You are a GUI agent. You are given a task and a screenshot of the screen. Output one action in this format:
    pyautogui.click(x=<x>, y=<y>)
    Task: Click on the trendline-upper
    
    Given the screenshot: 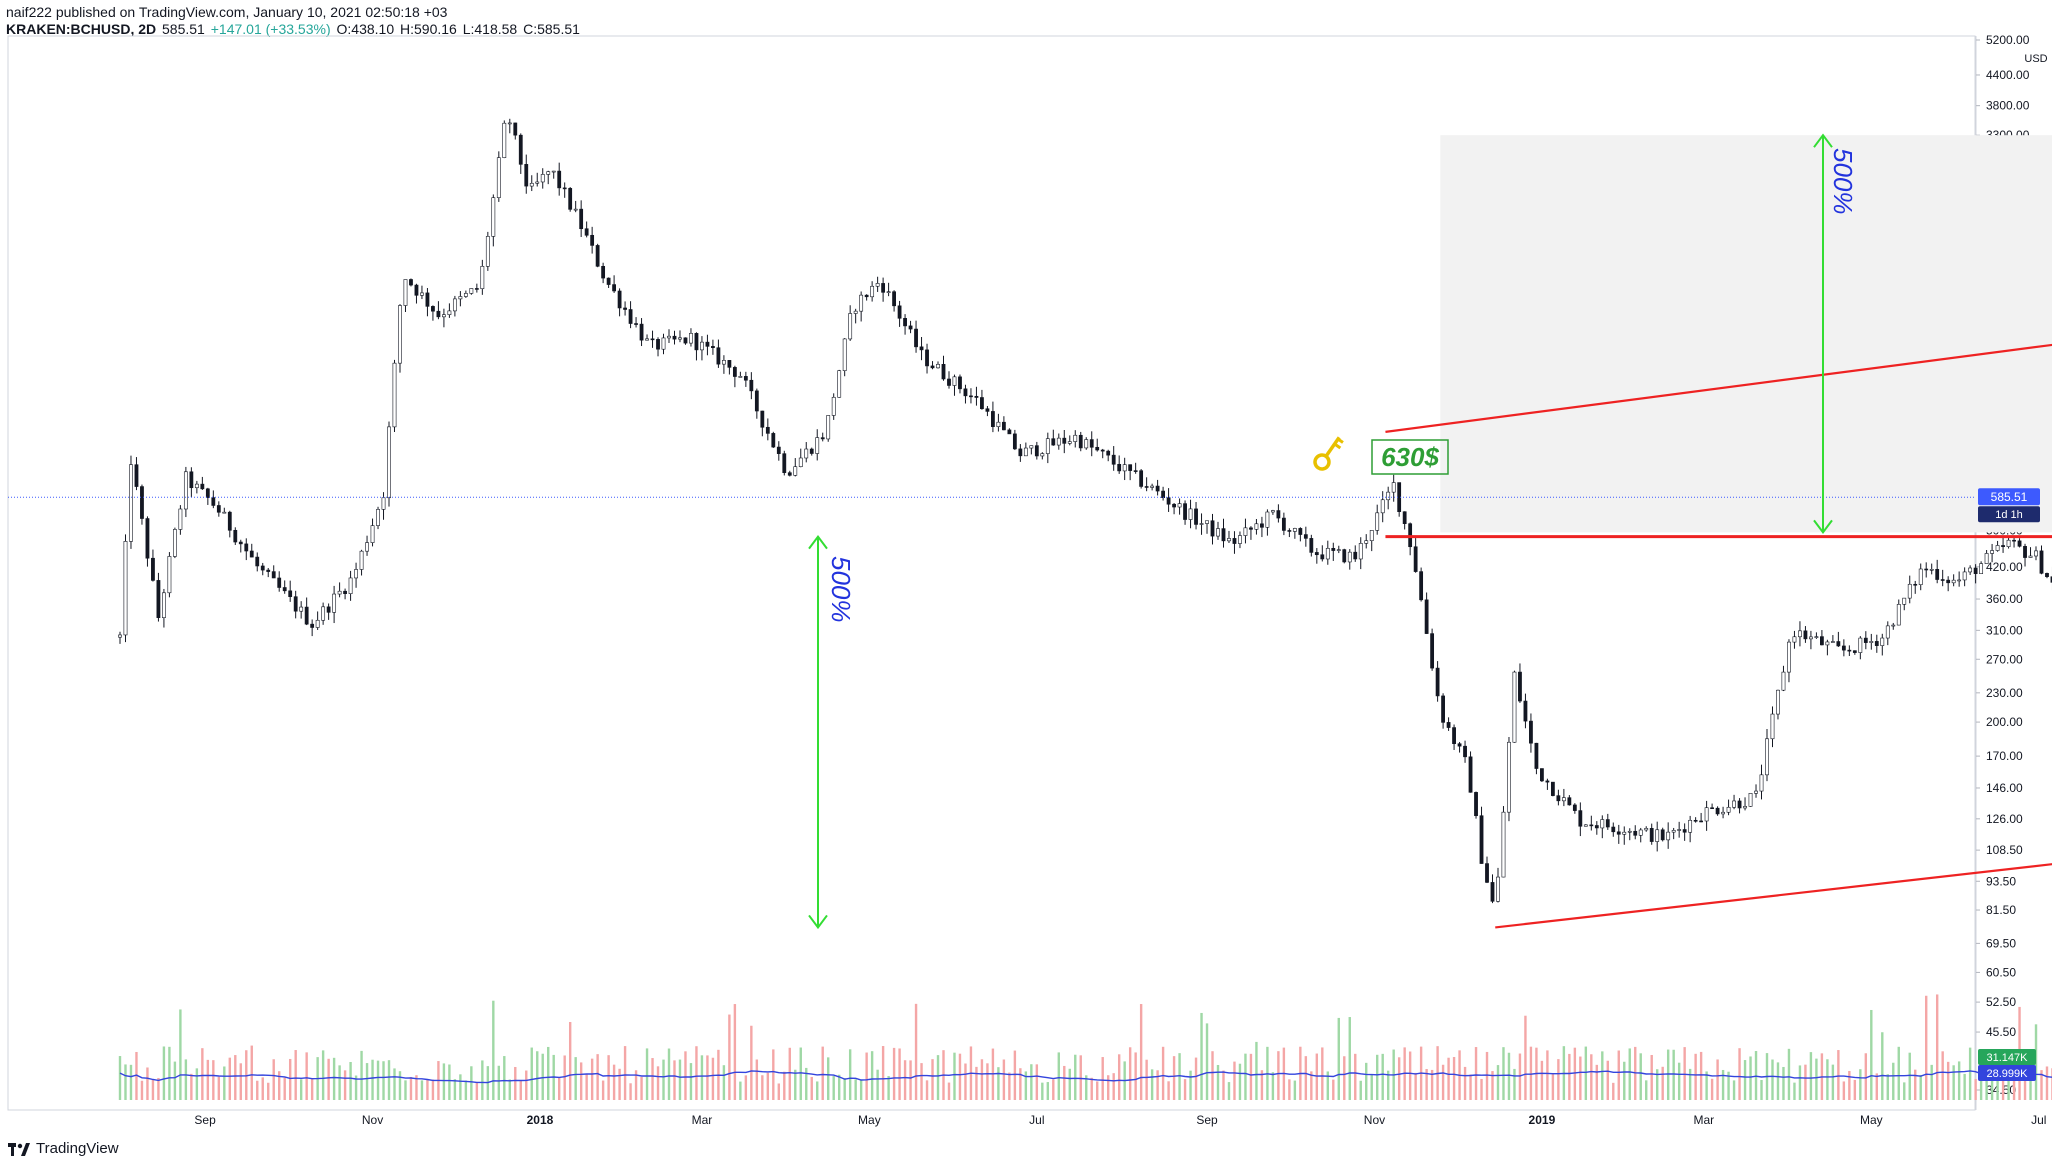 What is the action you would take?
    pyautogui.click(x=1718, y=388)
    